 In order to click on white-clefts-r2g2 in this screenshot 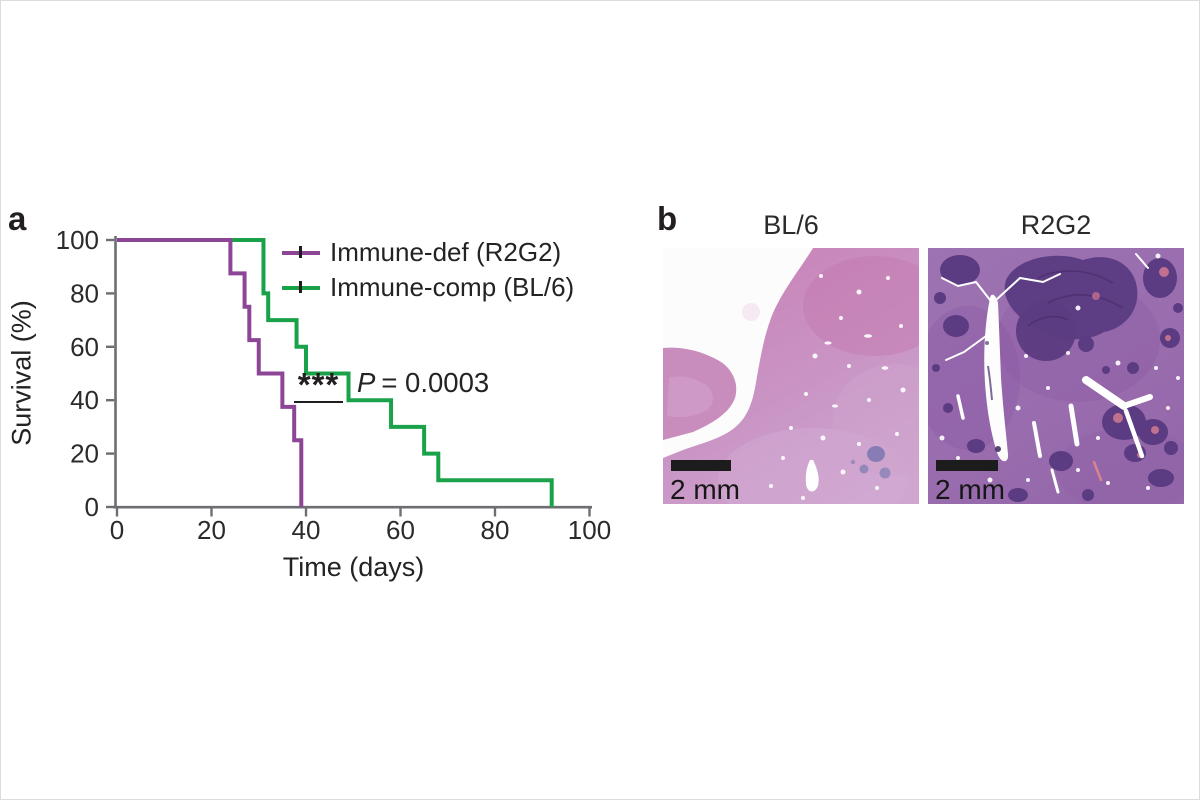, I will do `click(1047, 373)`.